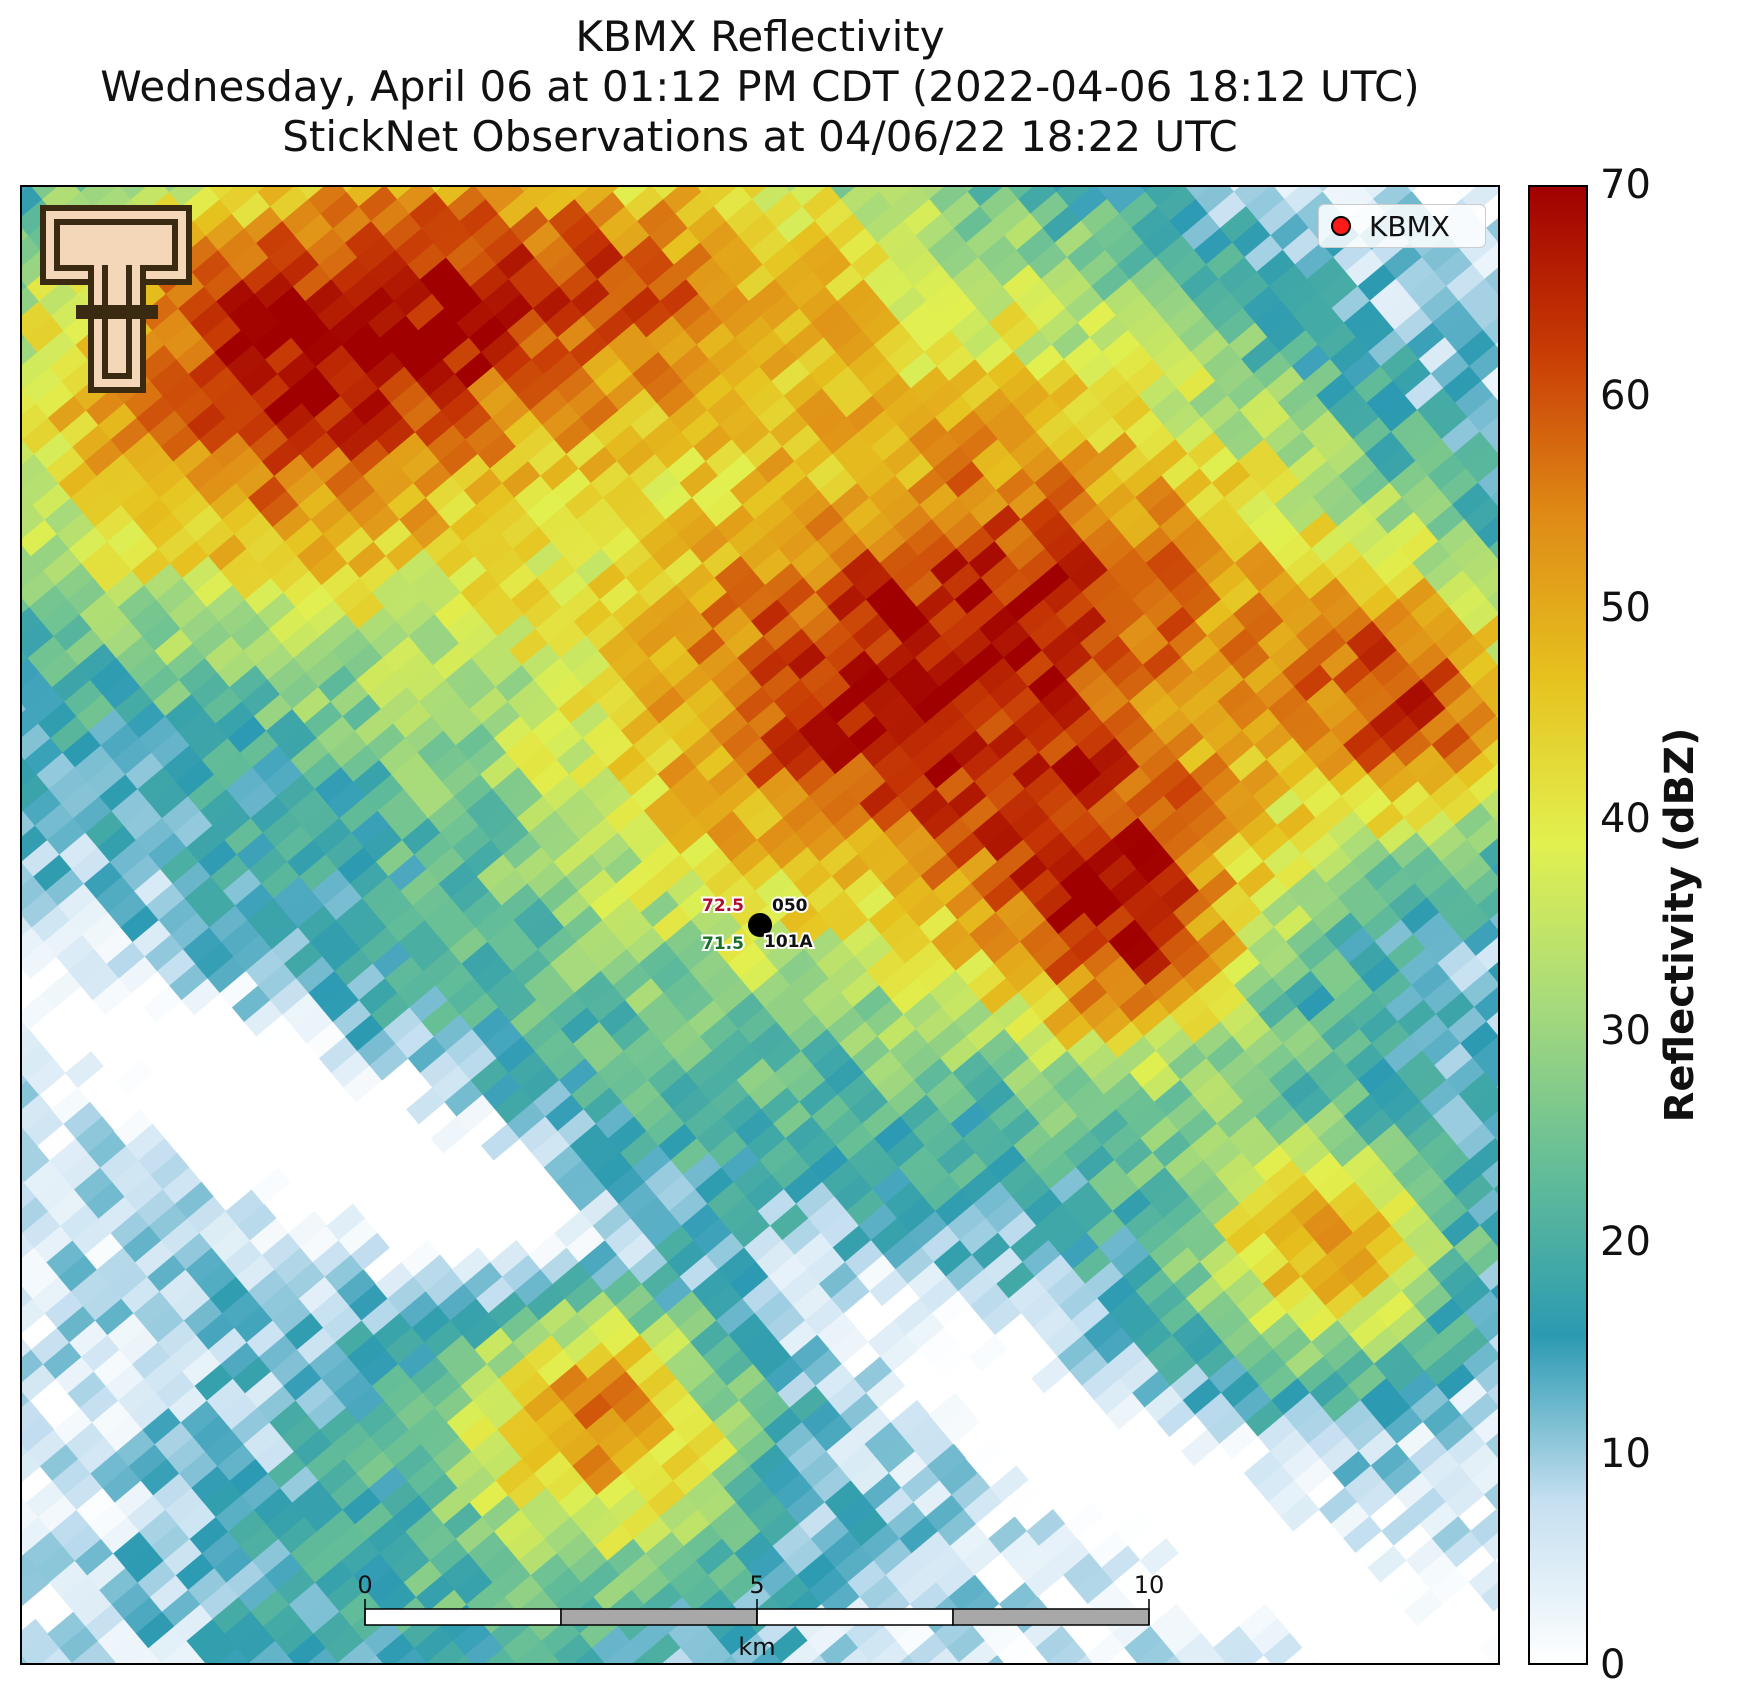  I want to click on station-marker-icon, so click(760, 925).